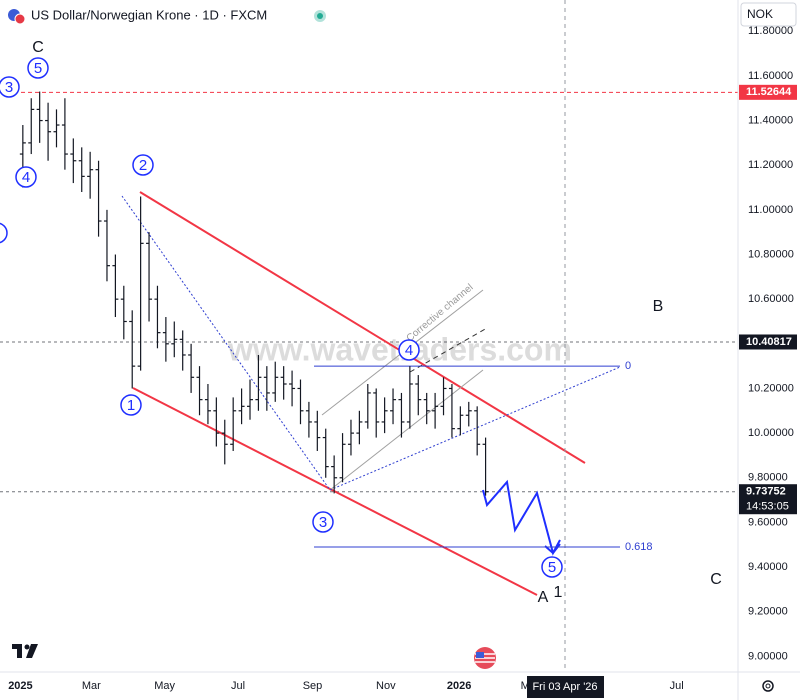 The image size is (800, 700). I want to click on y-tick-label: 11.40000, so click(770, 120).